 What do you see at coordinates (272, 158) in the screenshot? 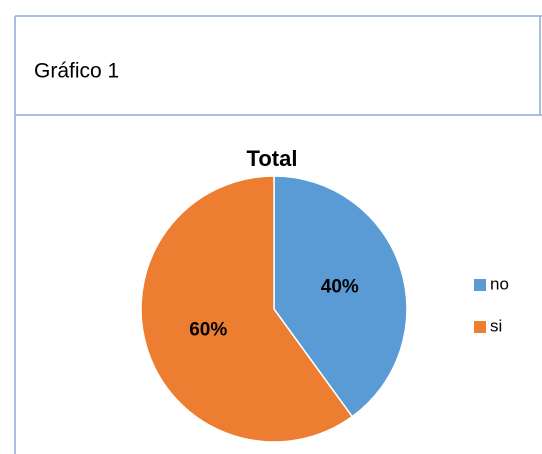
I see `chart-title: Total` at bounding box center [272, 158].